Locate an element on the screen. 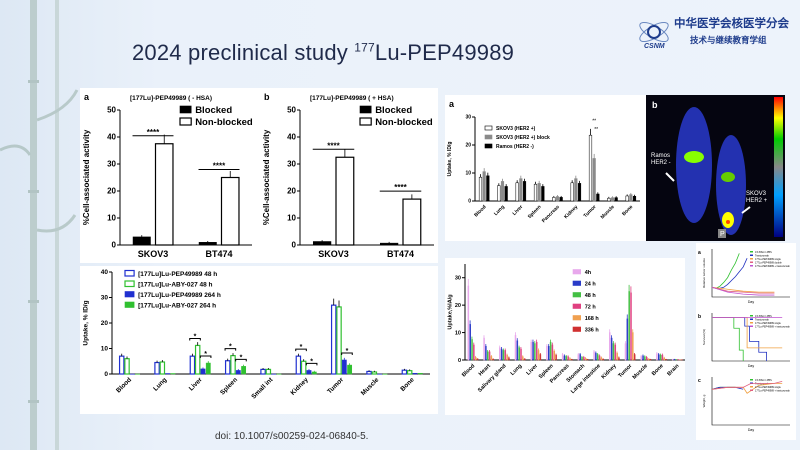 The width and height of the screenshot is (800, 450). y-axis-label: %Cell-associated activity is located at coordinates (86, 177).